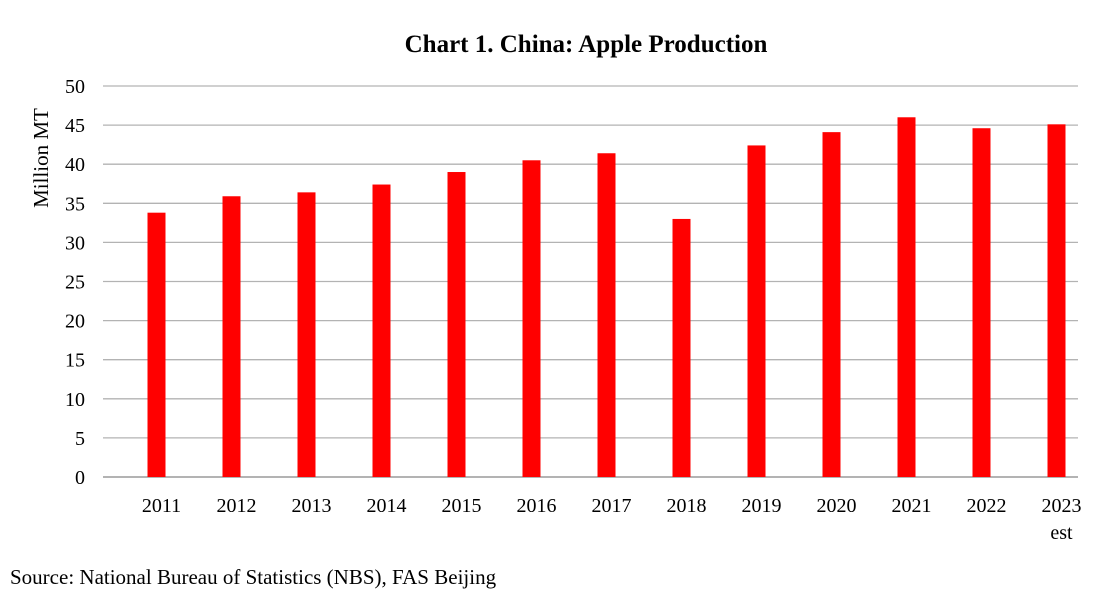 The height and width of the screenshot is (603, 1100). I want to click on y-tick-label: 10, so click(75, 400).